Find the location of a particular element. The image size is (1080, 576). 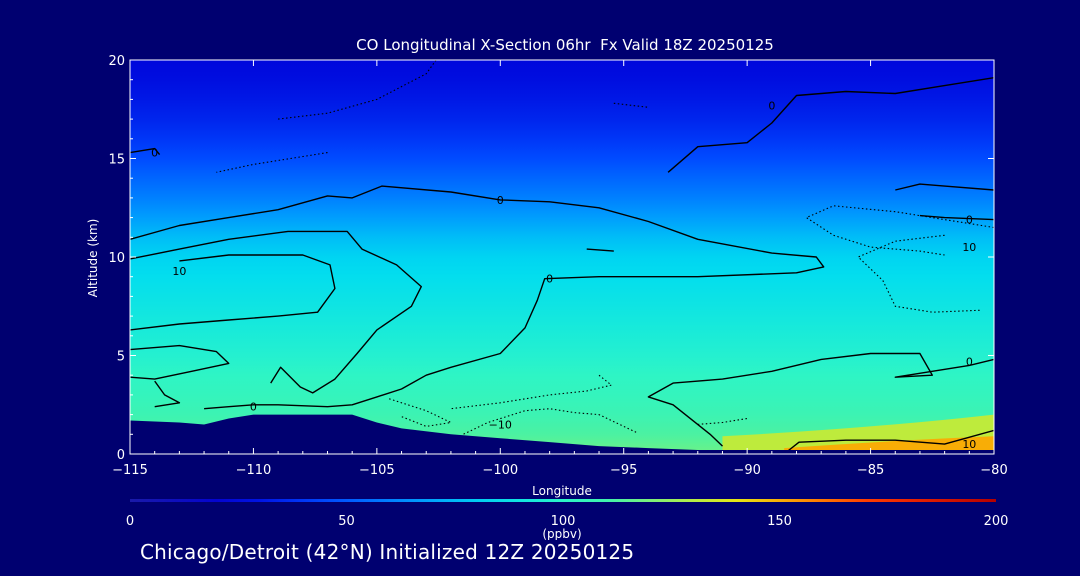

contour-label: −10 is located at coordinates (500, 424).